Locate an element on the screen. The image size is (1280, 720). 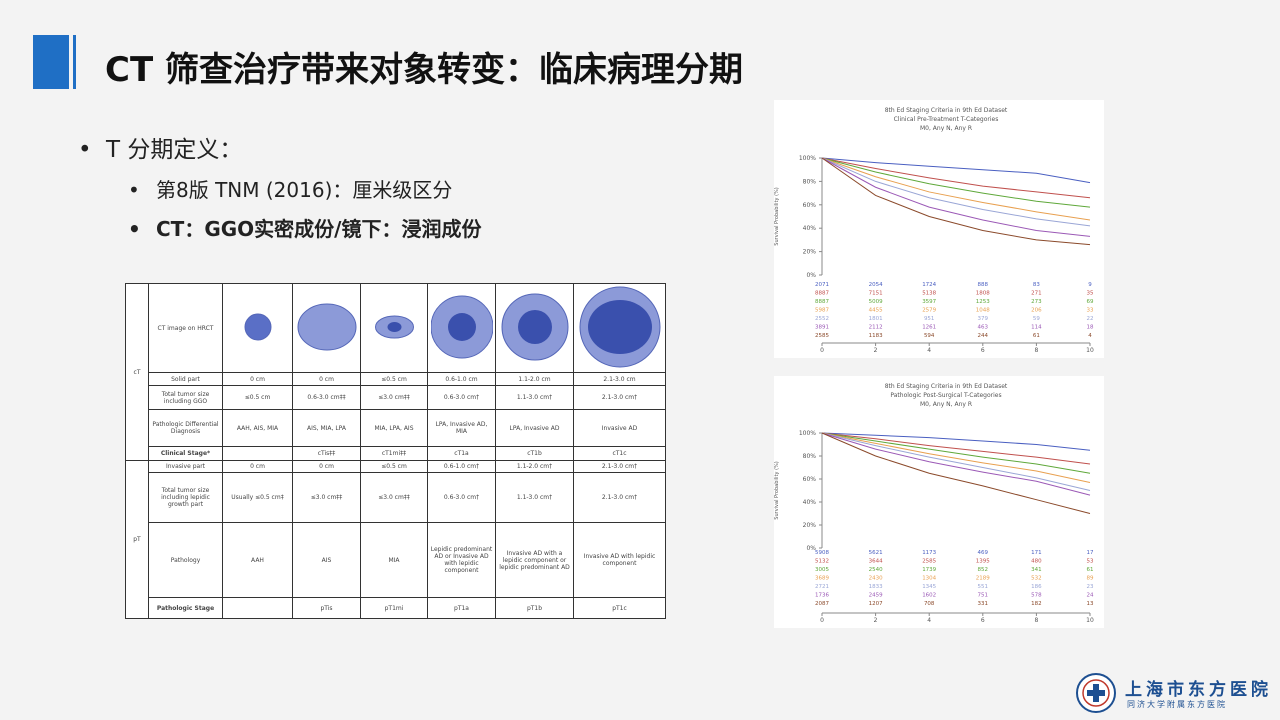
at-risk-count: 1048 is located at coordinates (983, 311).